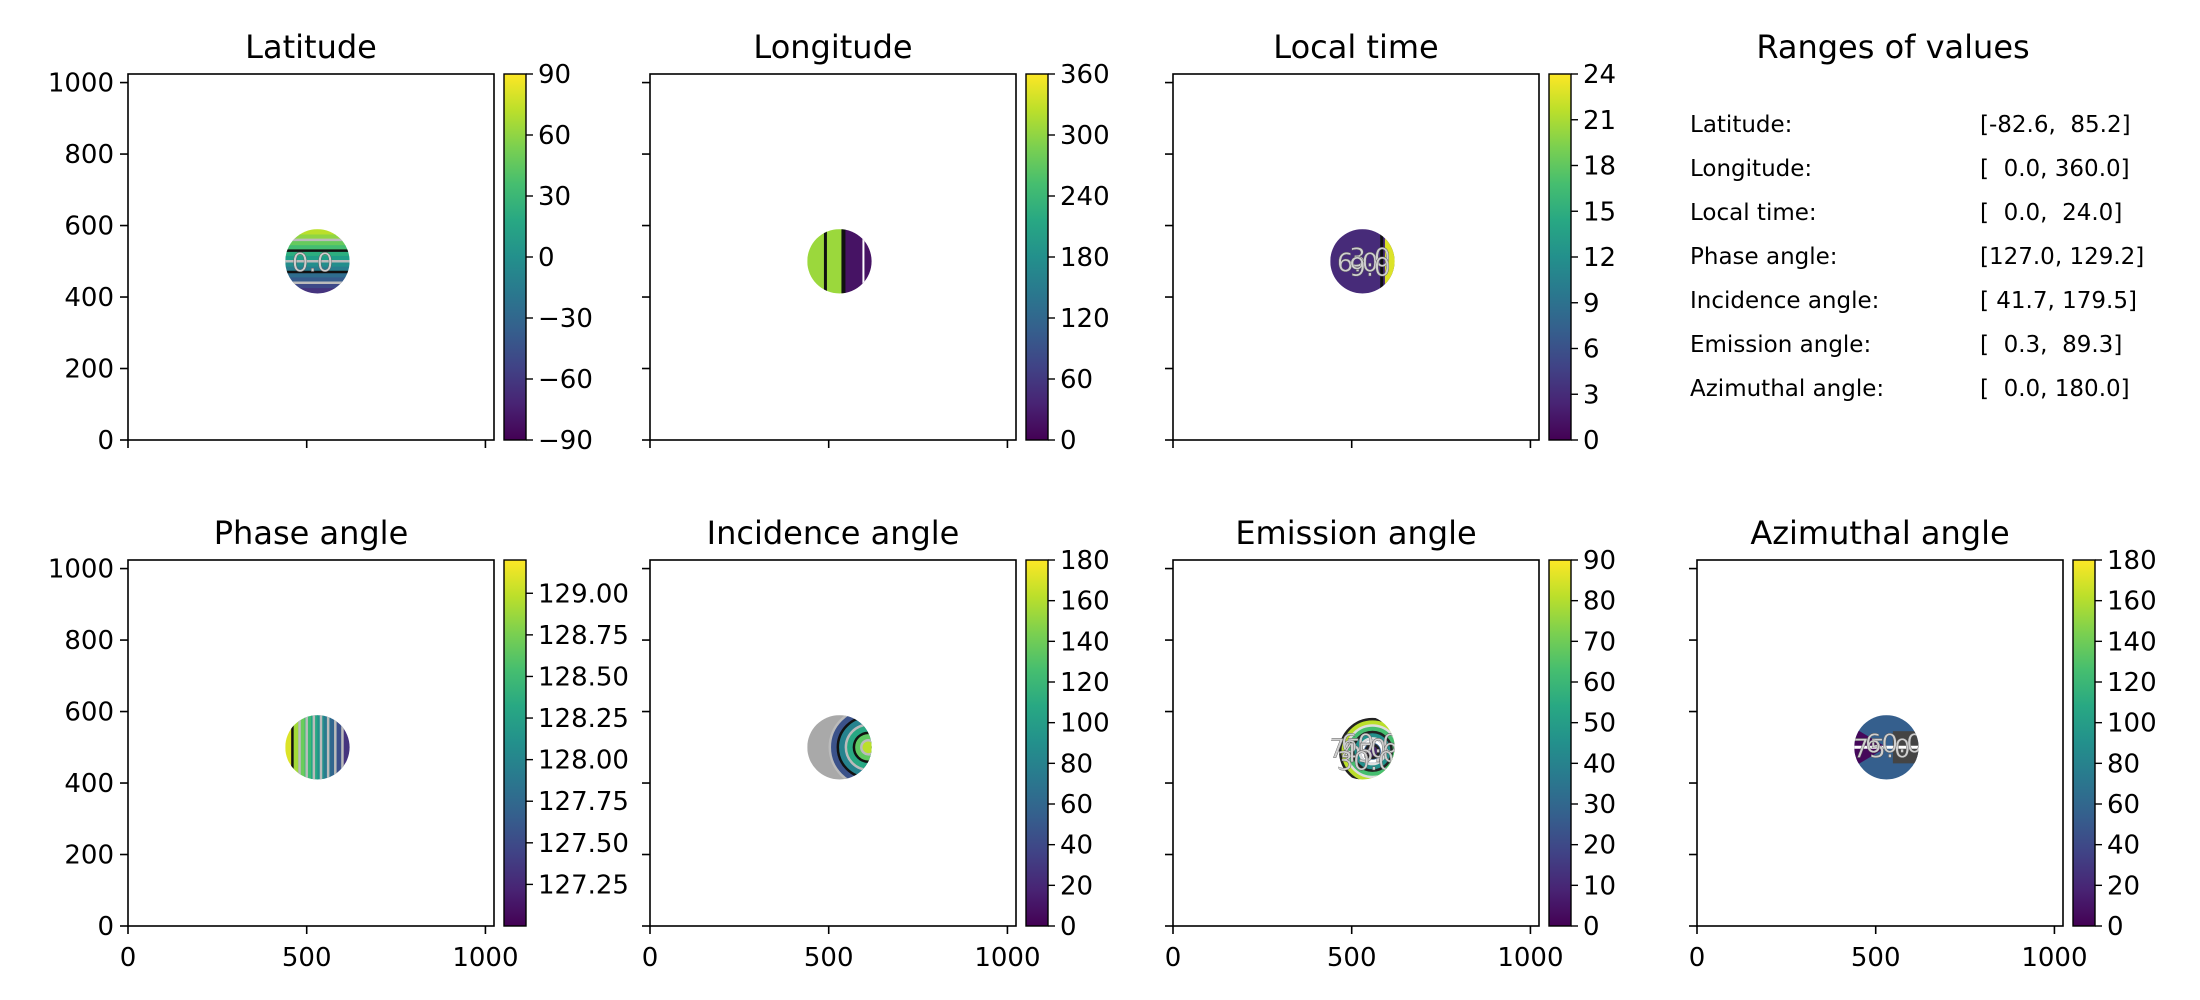 Image resolution: width=2200 pixels, height=1000 pixels. Describe the element at coordinates (1599, 724) in the screenshot. I see `colorbar-tick-label: 50` at that location.